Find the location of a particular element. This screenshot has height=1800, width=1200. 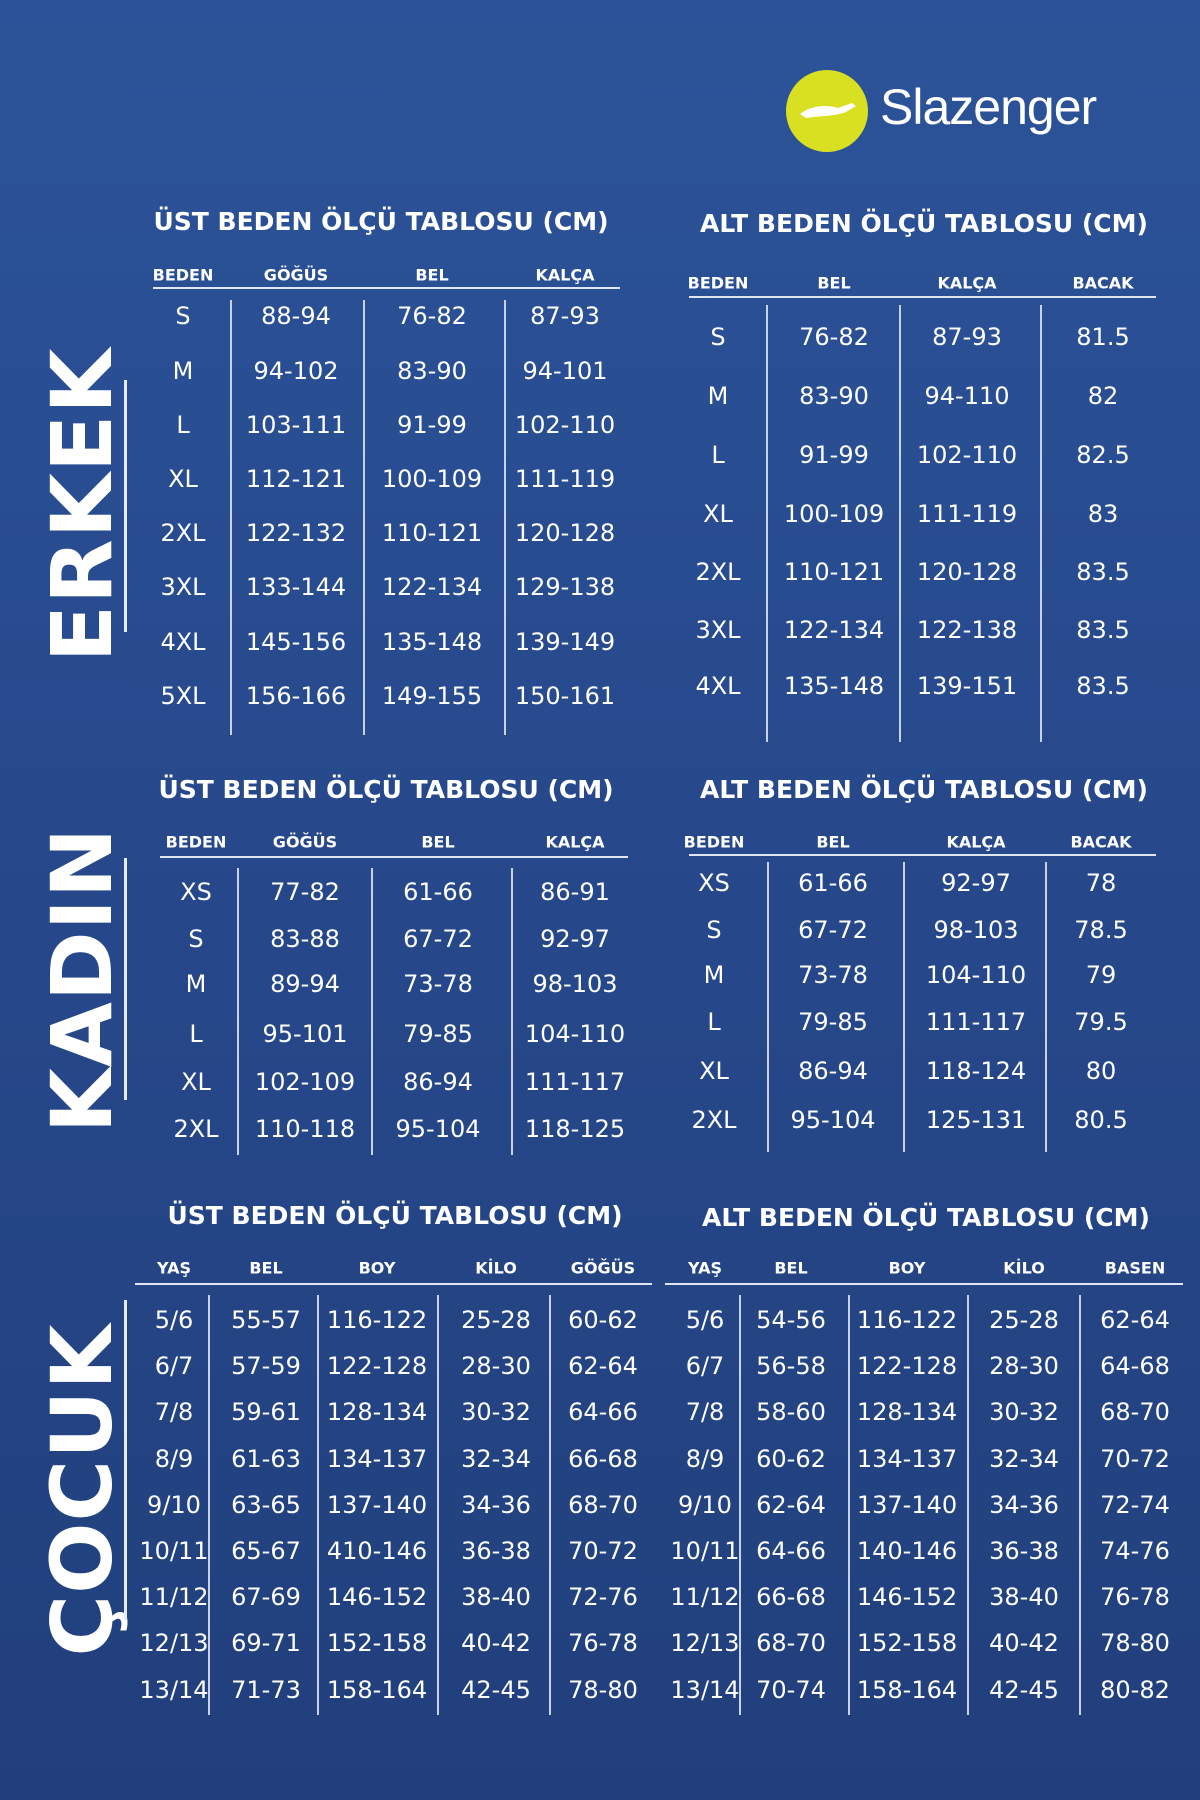

measurement-cell: 78.5 is located at coordinates (1101, 930).